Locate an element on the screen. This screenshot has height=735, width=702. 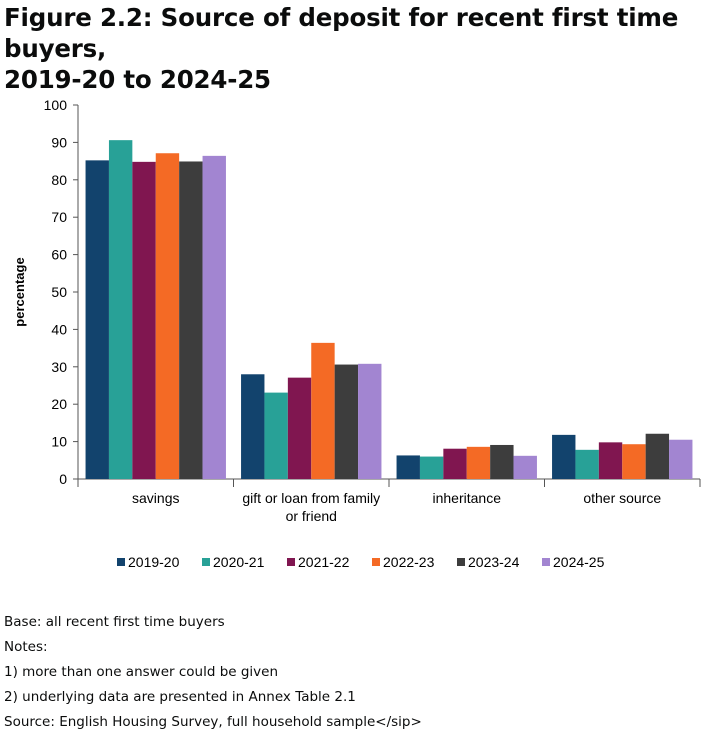
x-category-label-line: savings is located at coordinates (155, 498).